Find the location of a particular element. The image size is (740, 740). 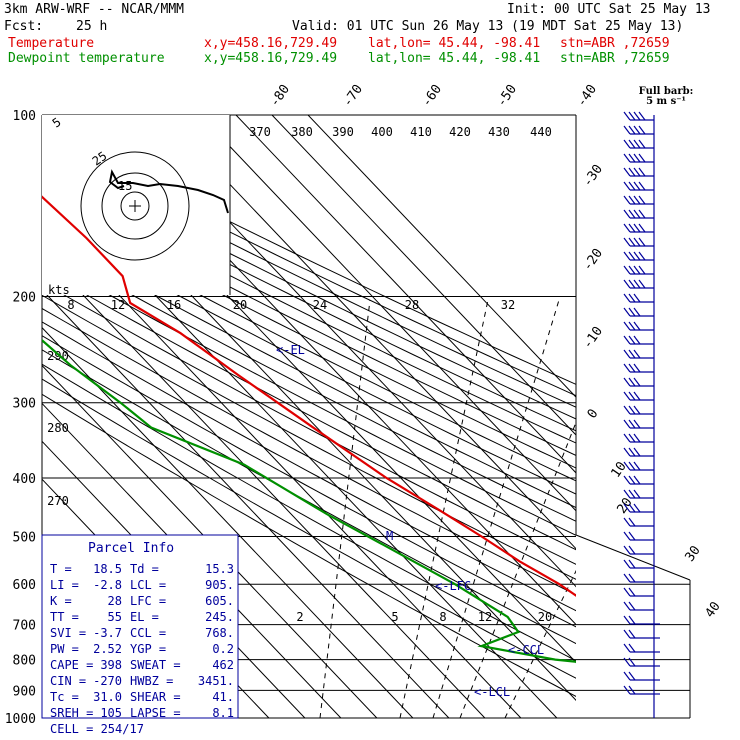

hodograph-ring is located at coordinates (135, 206).